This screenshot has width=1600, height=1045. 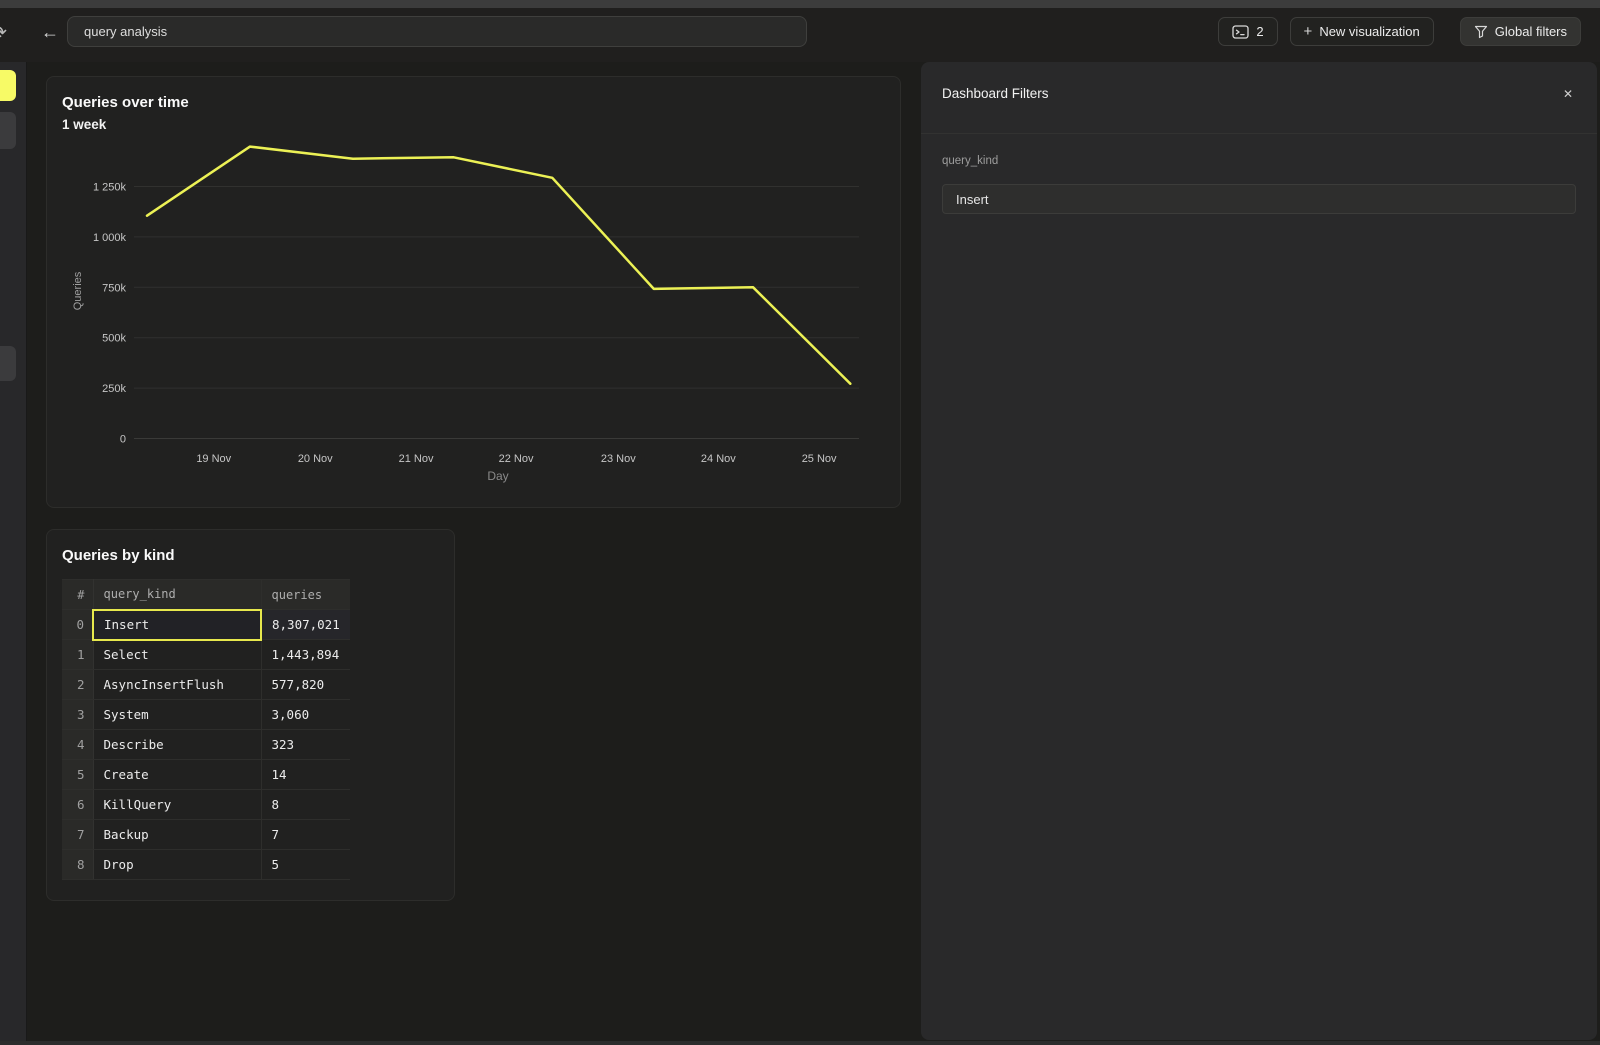 I want to click on terminal-icon, so click(x=1240, y=31).